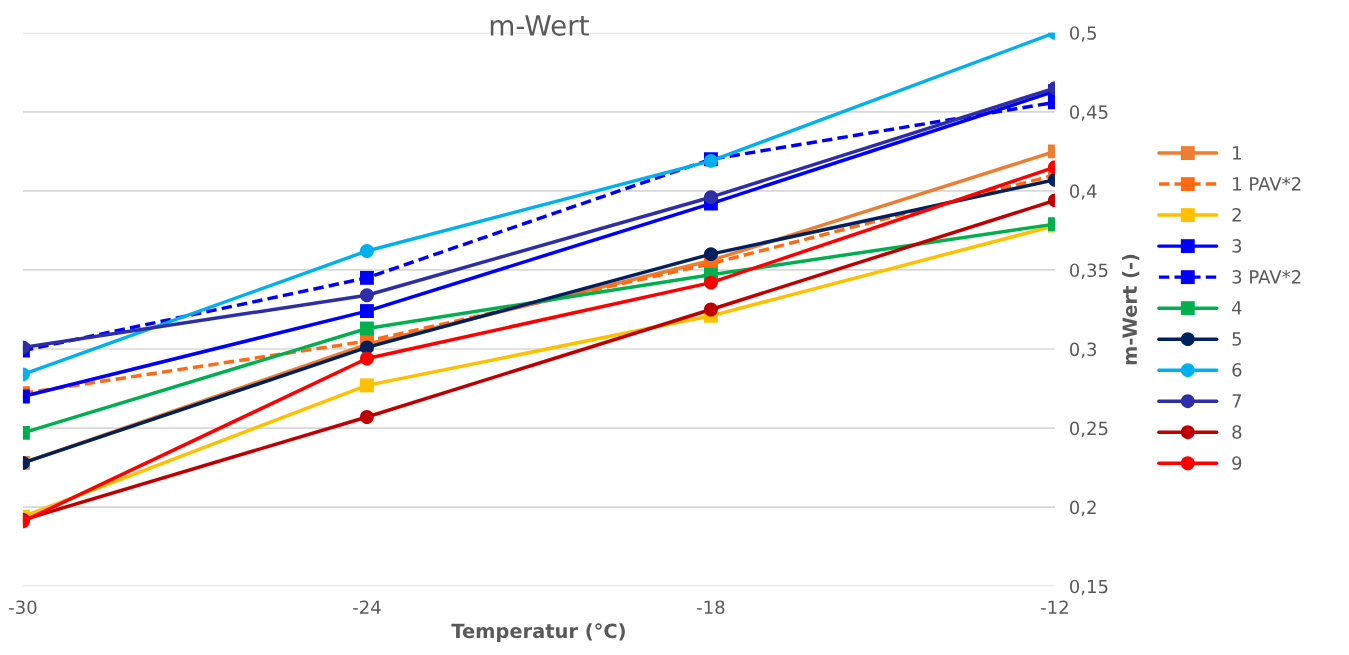  I want to click on legend-label: 5, so click(1237, 339).